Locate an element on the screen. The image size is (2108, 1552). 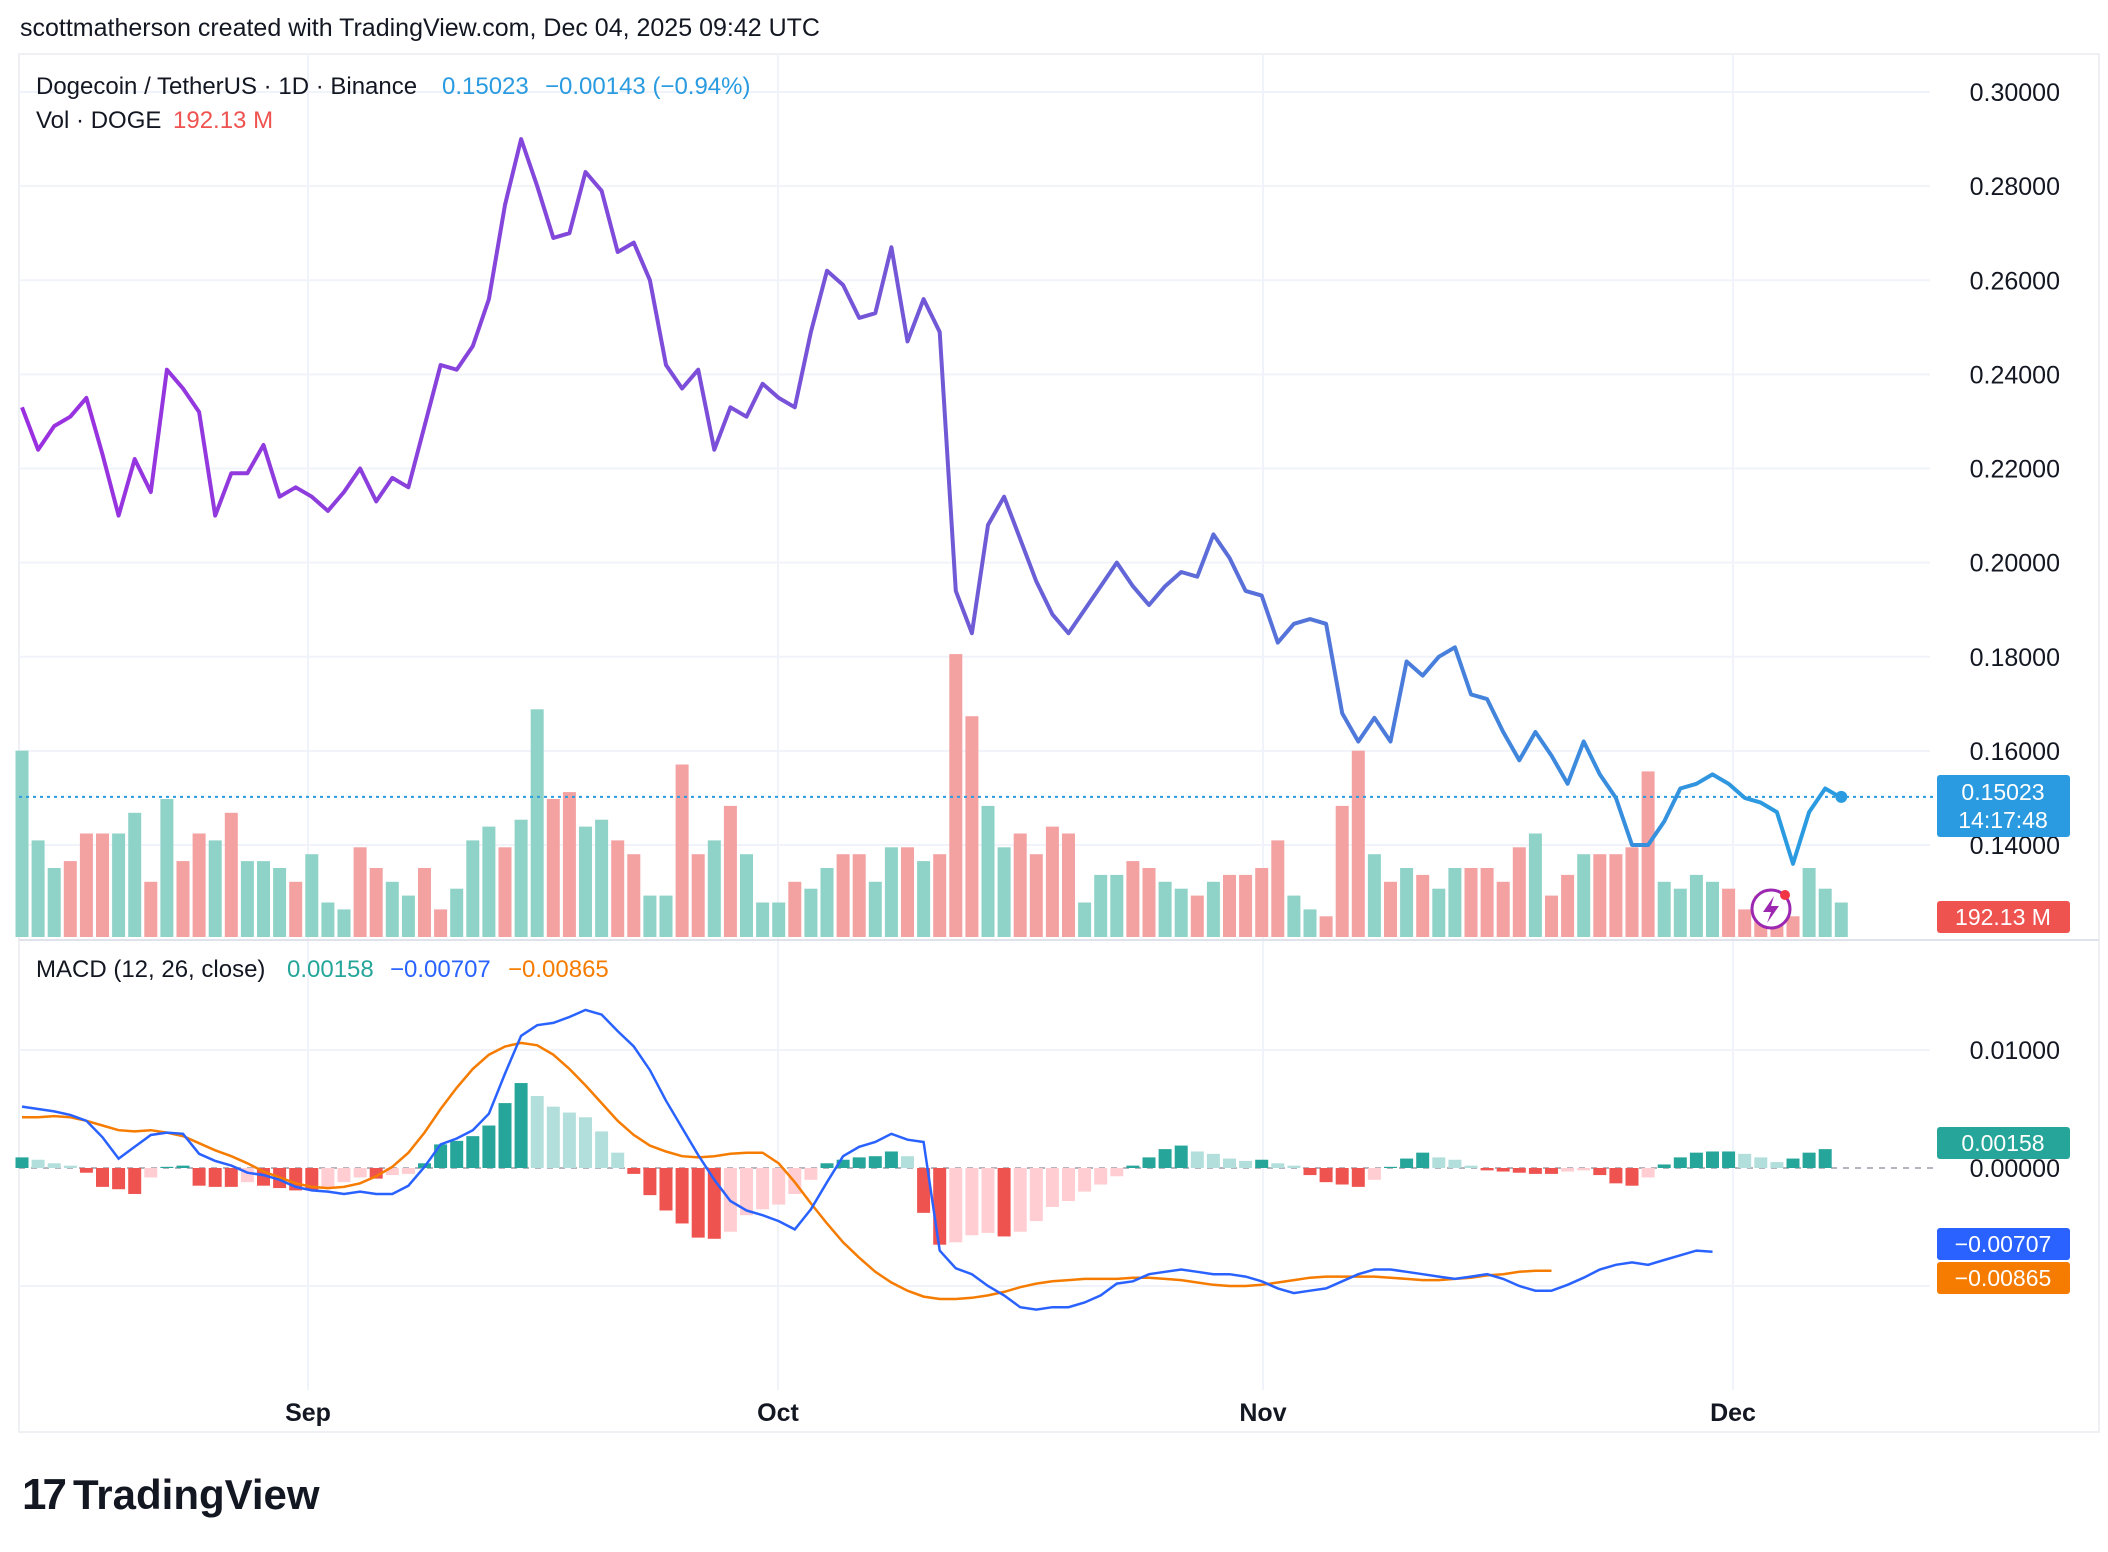
price-tick-label: 0.26000 is located at coordinates (2015, 281).